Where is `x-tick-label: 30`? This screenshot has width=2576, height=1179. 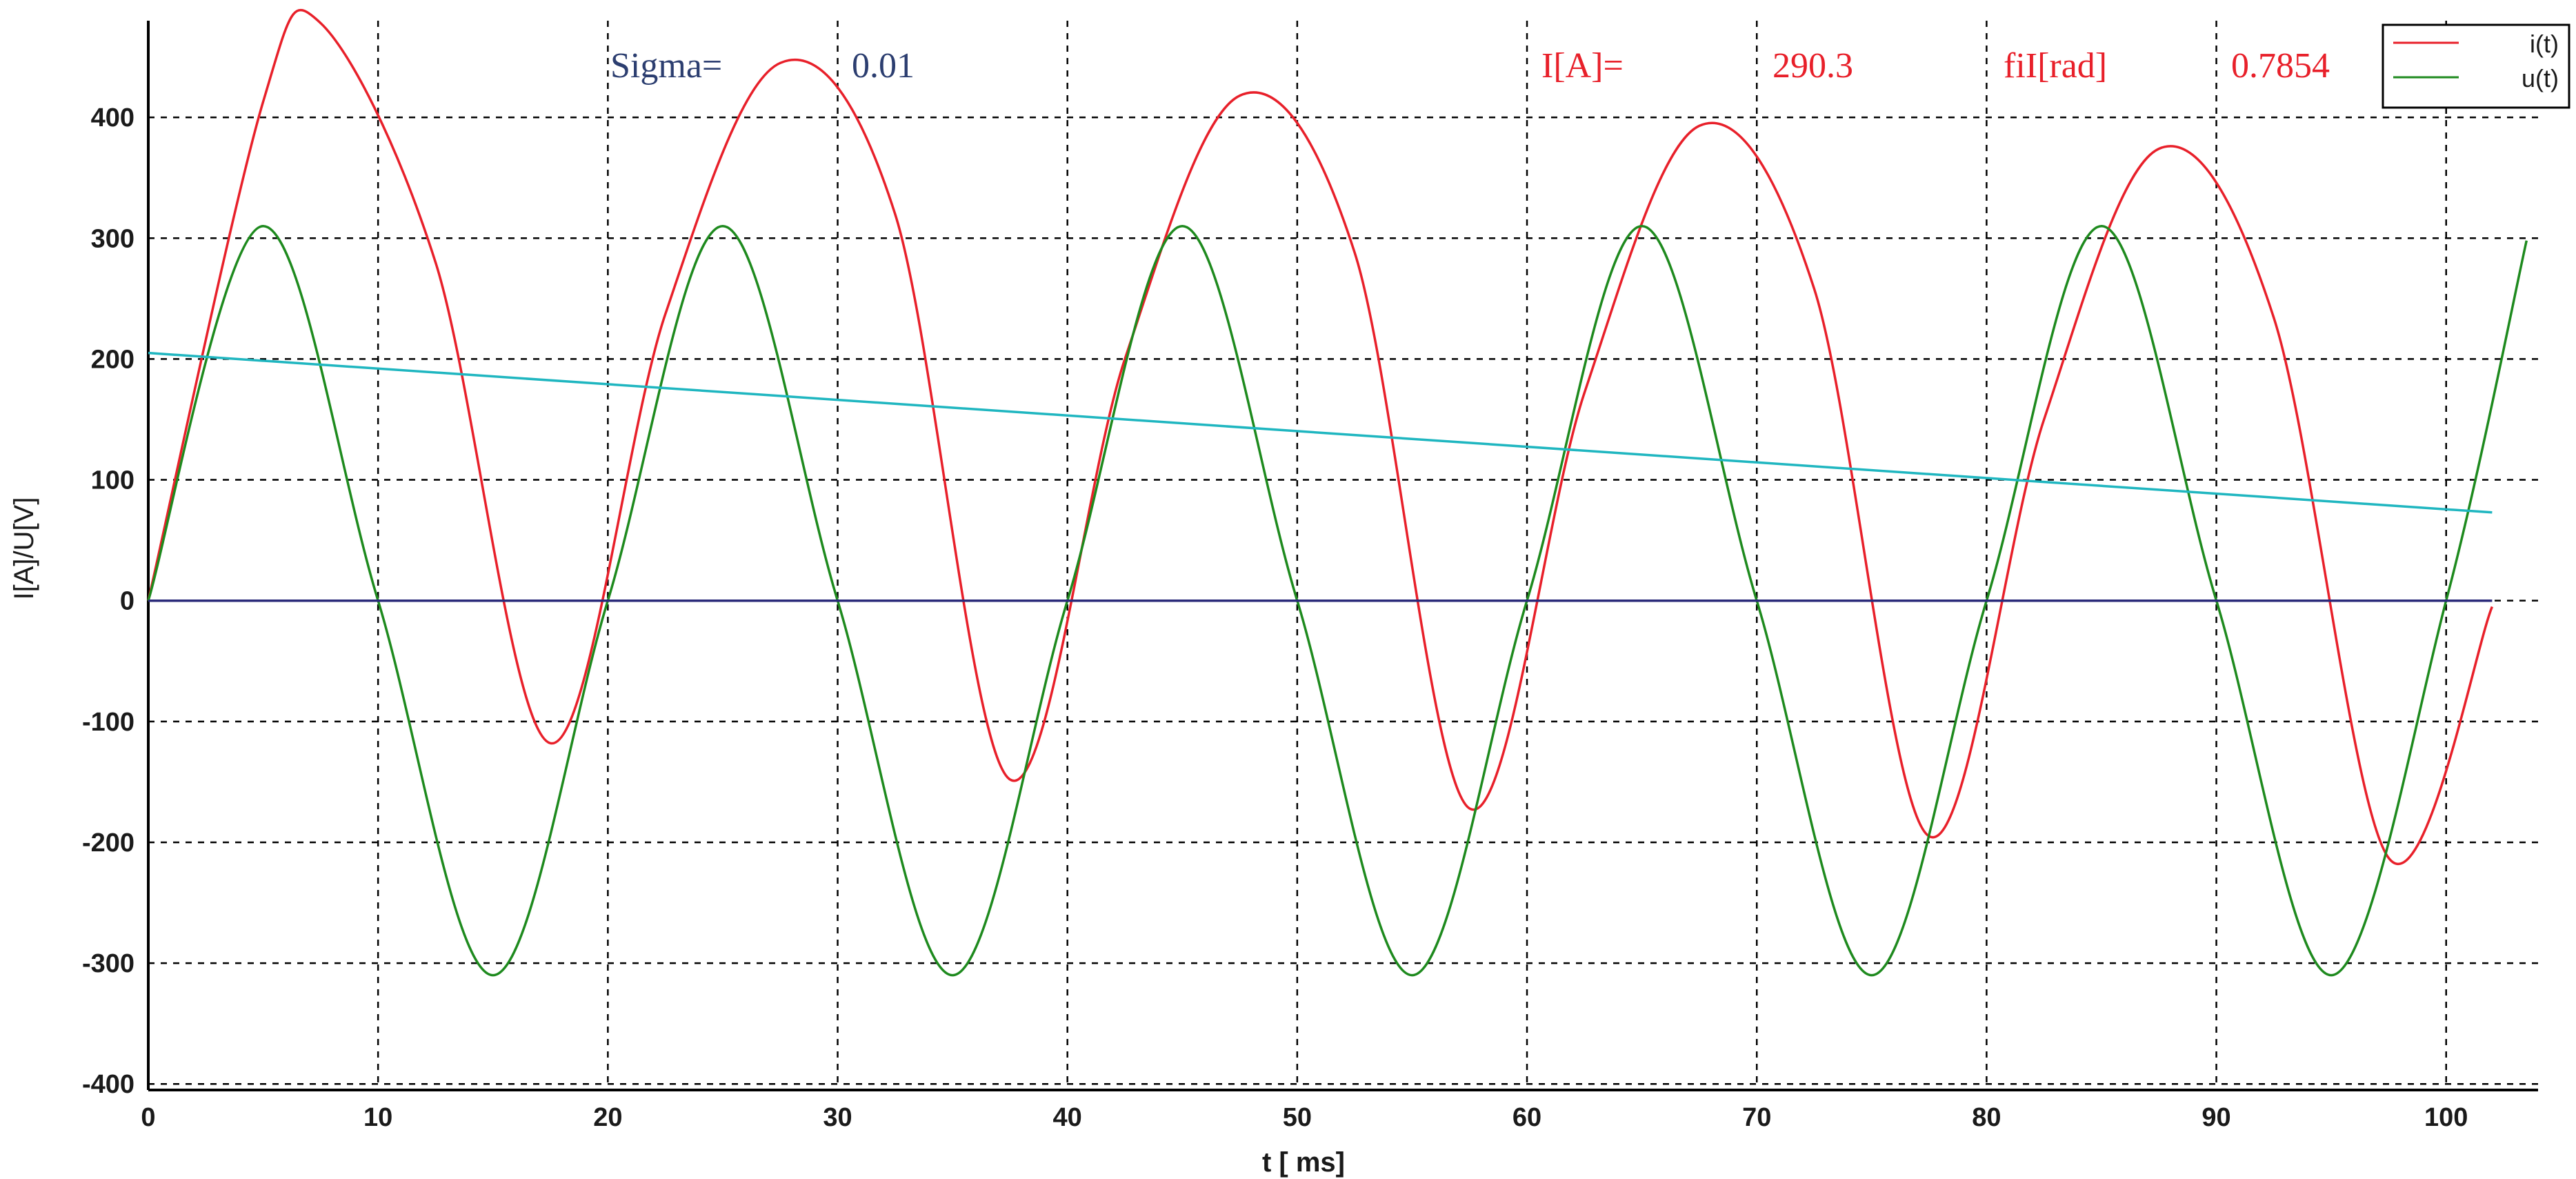 x-tick-label: 30 is located at coordinates (837, 1117).